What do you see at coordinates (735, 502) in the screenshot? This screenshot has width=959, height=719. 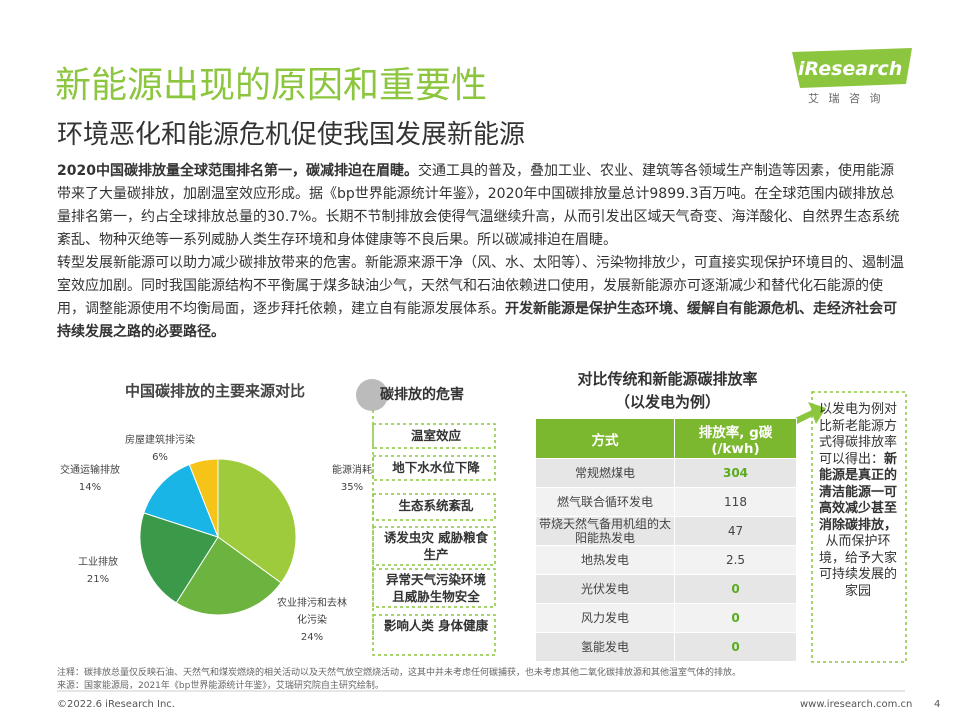 I see `row-value: 118` at bounding box center [735, 502].